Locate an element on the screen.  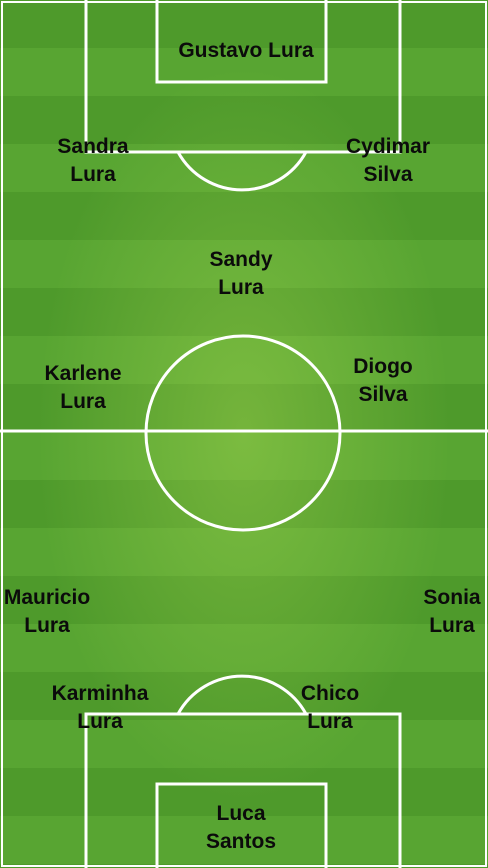
center-circle is located at coordinates (243, 433).